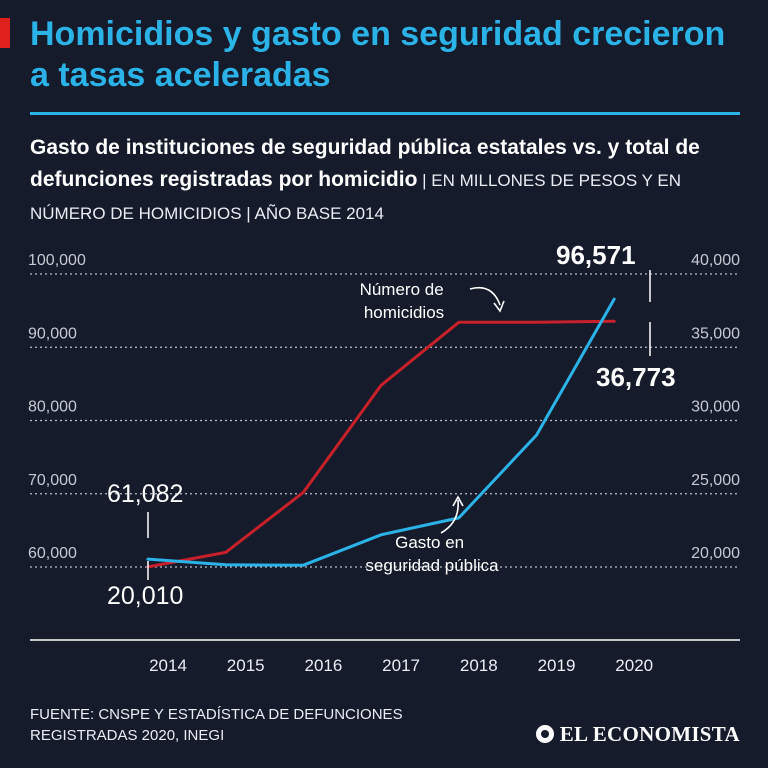  I want to click on homicidios-label-line2: homicidios, so click(404, 312).